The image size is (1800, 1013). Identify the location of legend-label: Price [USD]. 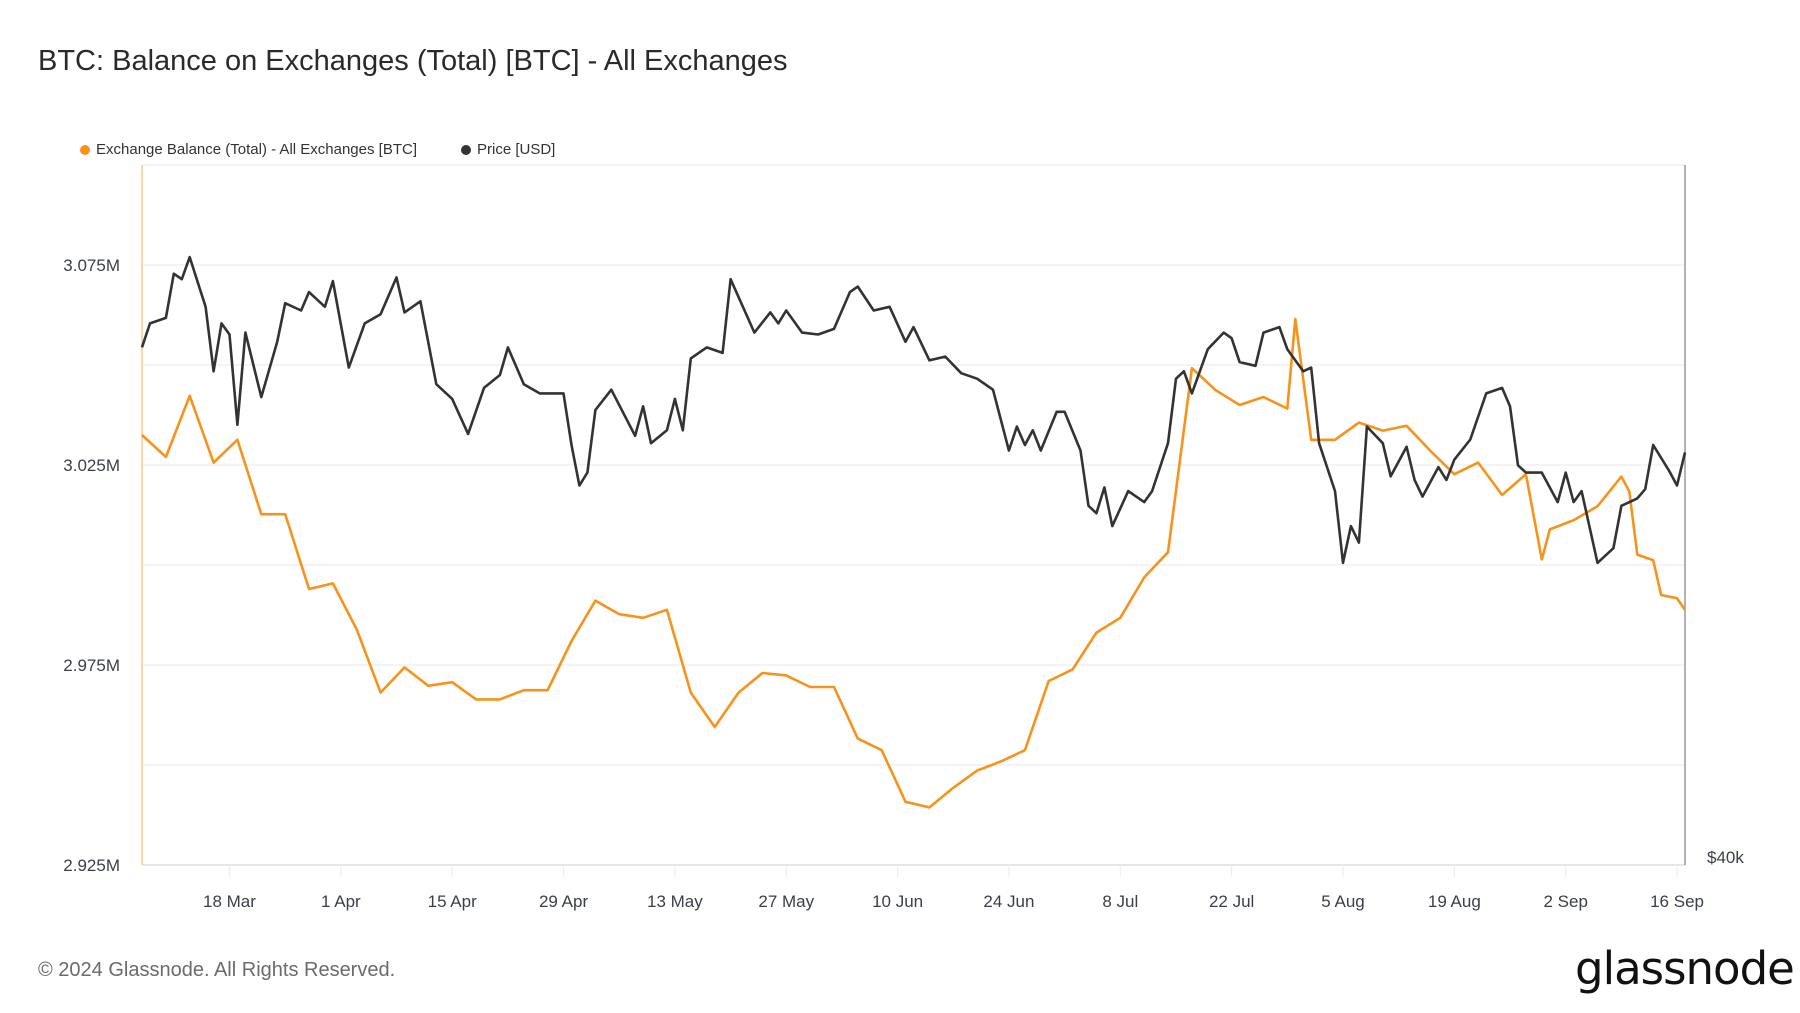
(516, 149).